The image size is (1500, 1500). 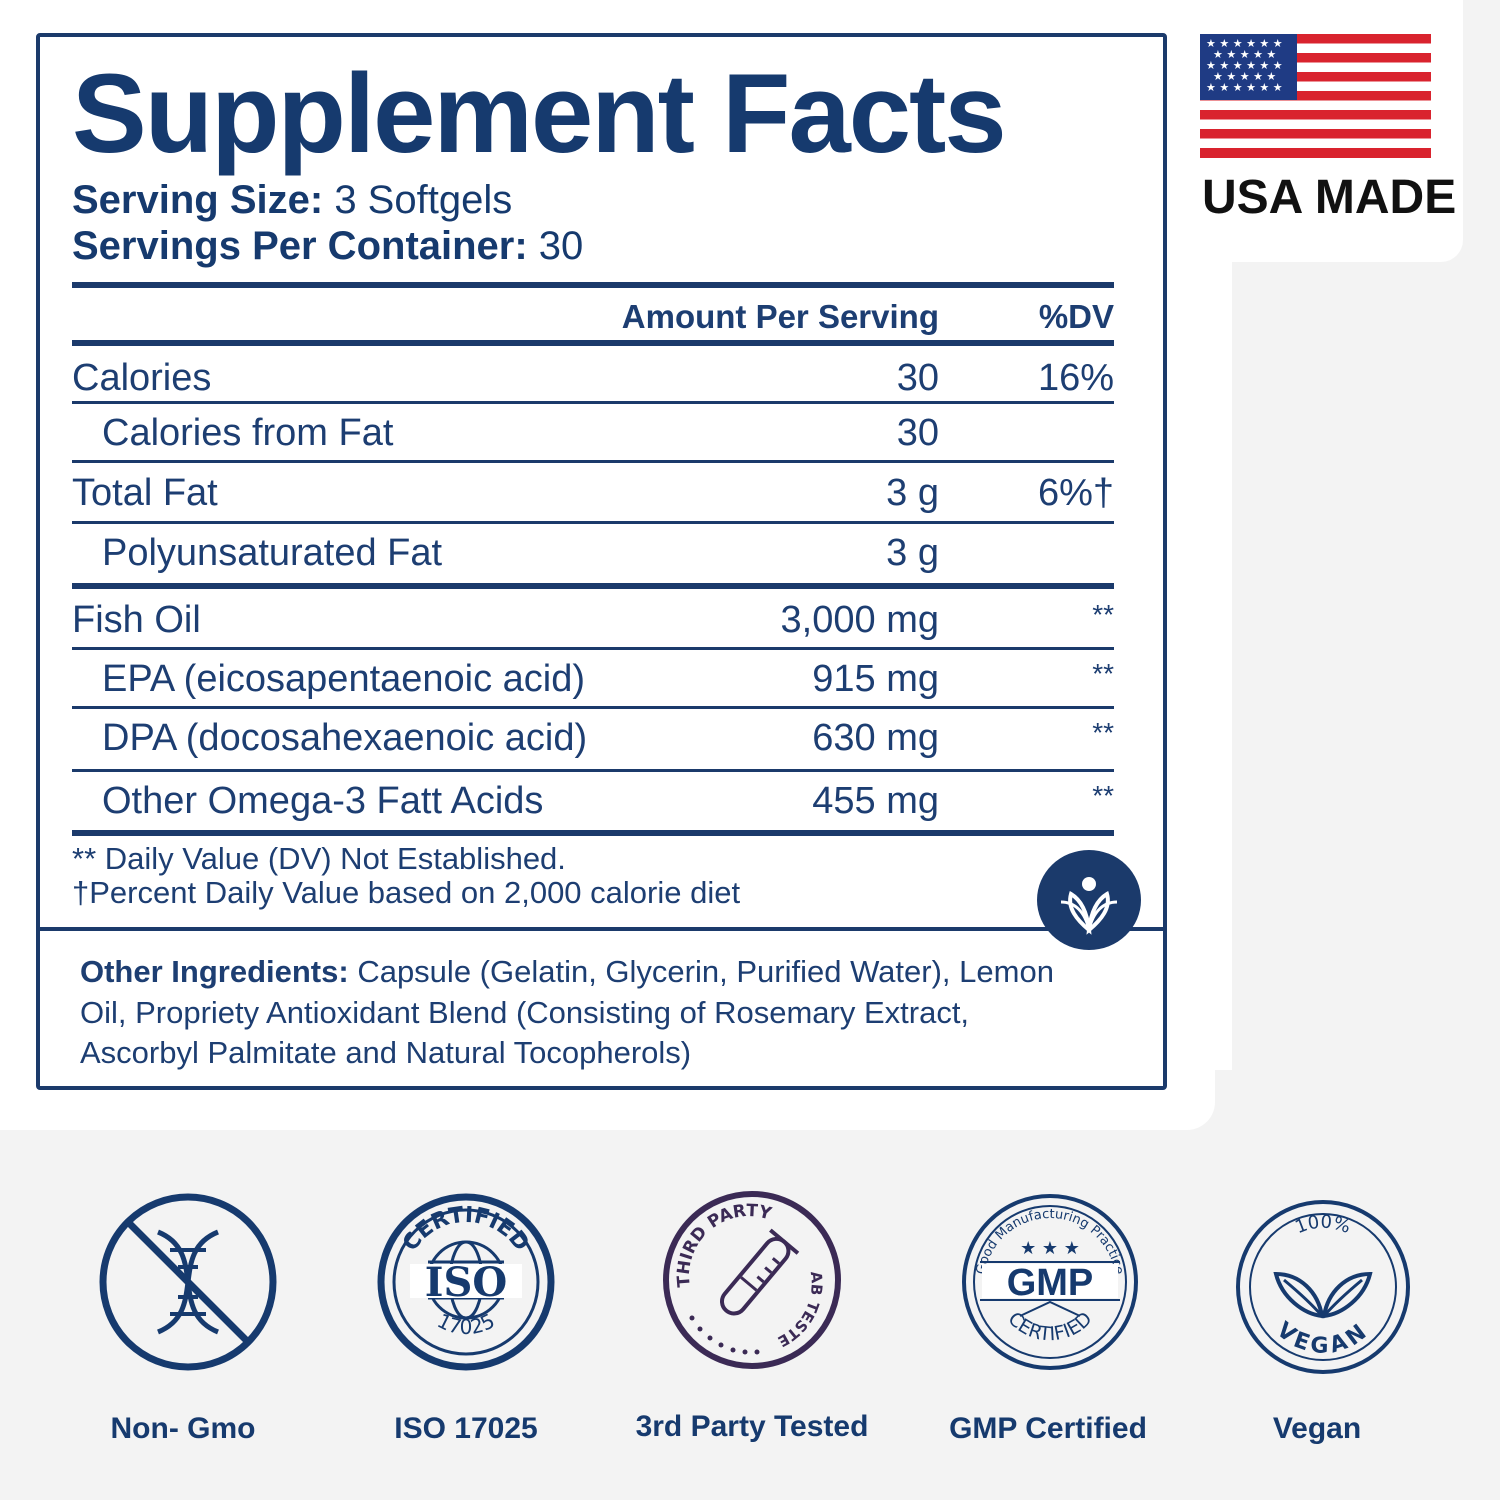 I want to click on footnote-dv: ** Daily Value (DV) Not Established., so click(x=319, y=858).